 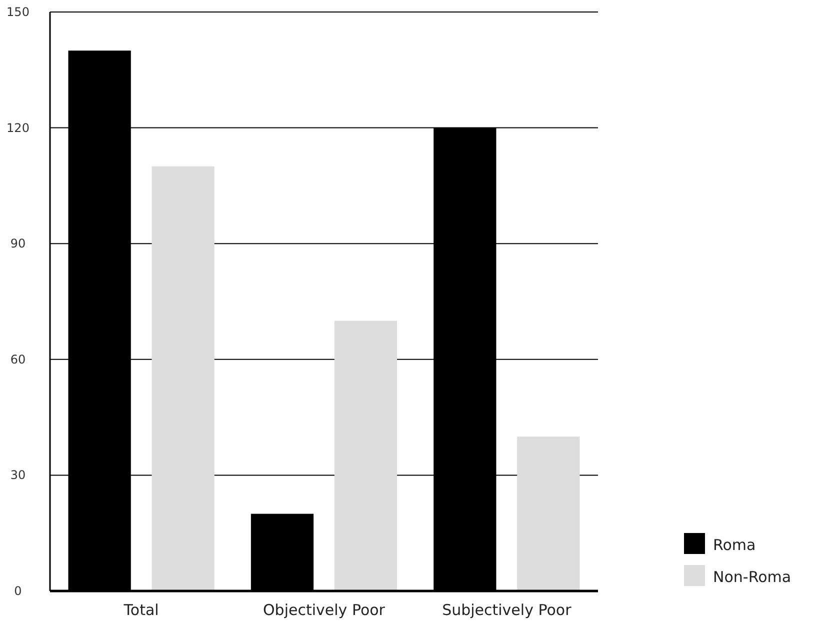 I want to click on x-tick-label: Total, so click(x=140, y=610).